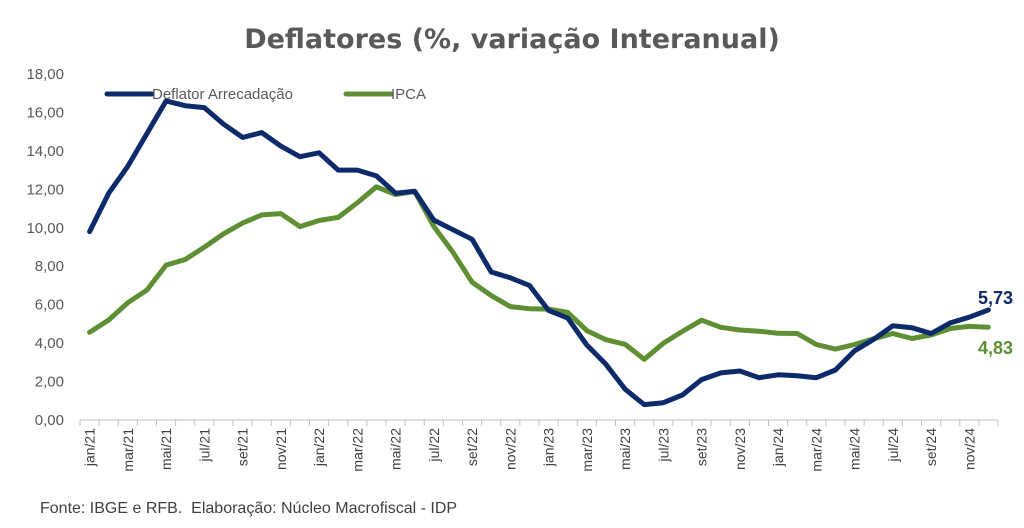 The image size is (1024, 528). Describe the element at coordinates (45, 74) in the screenshot. I see `y-tick-label: 18,00` at that location.